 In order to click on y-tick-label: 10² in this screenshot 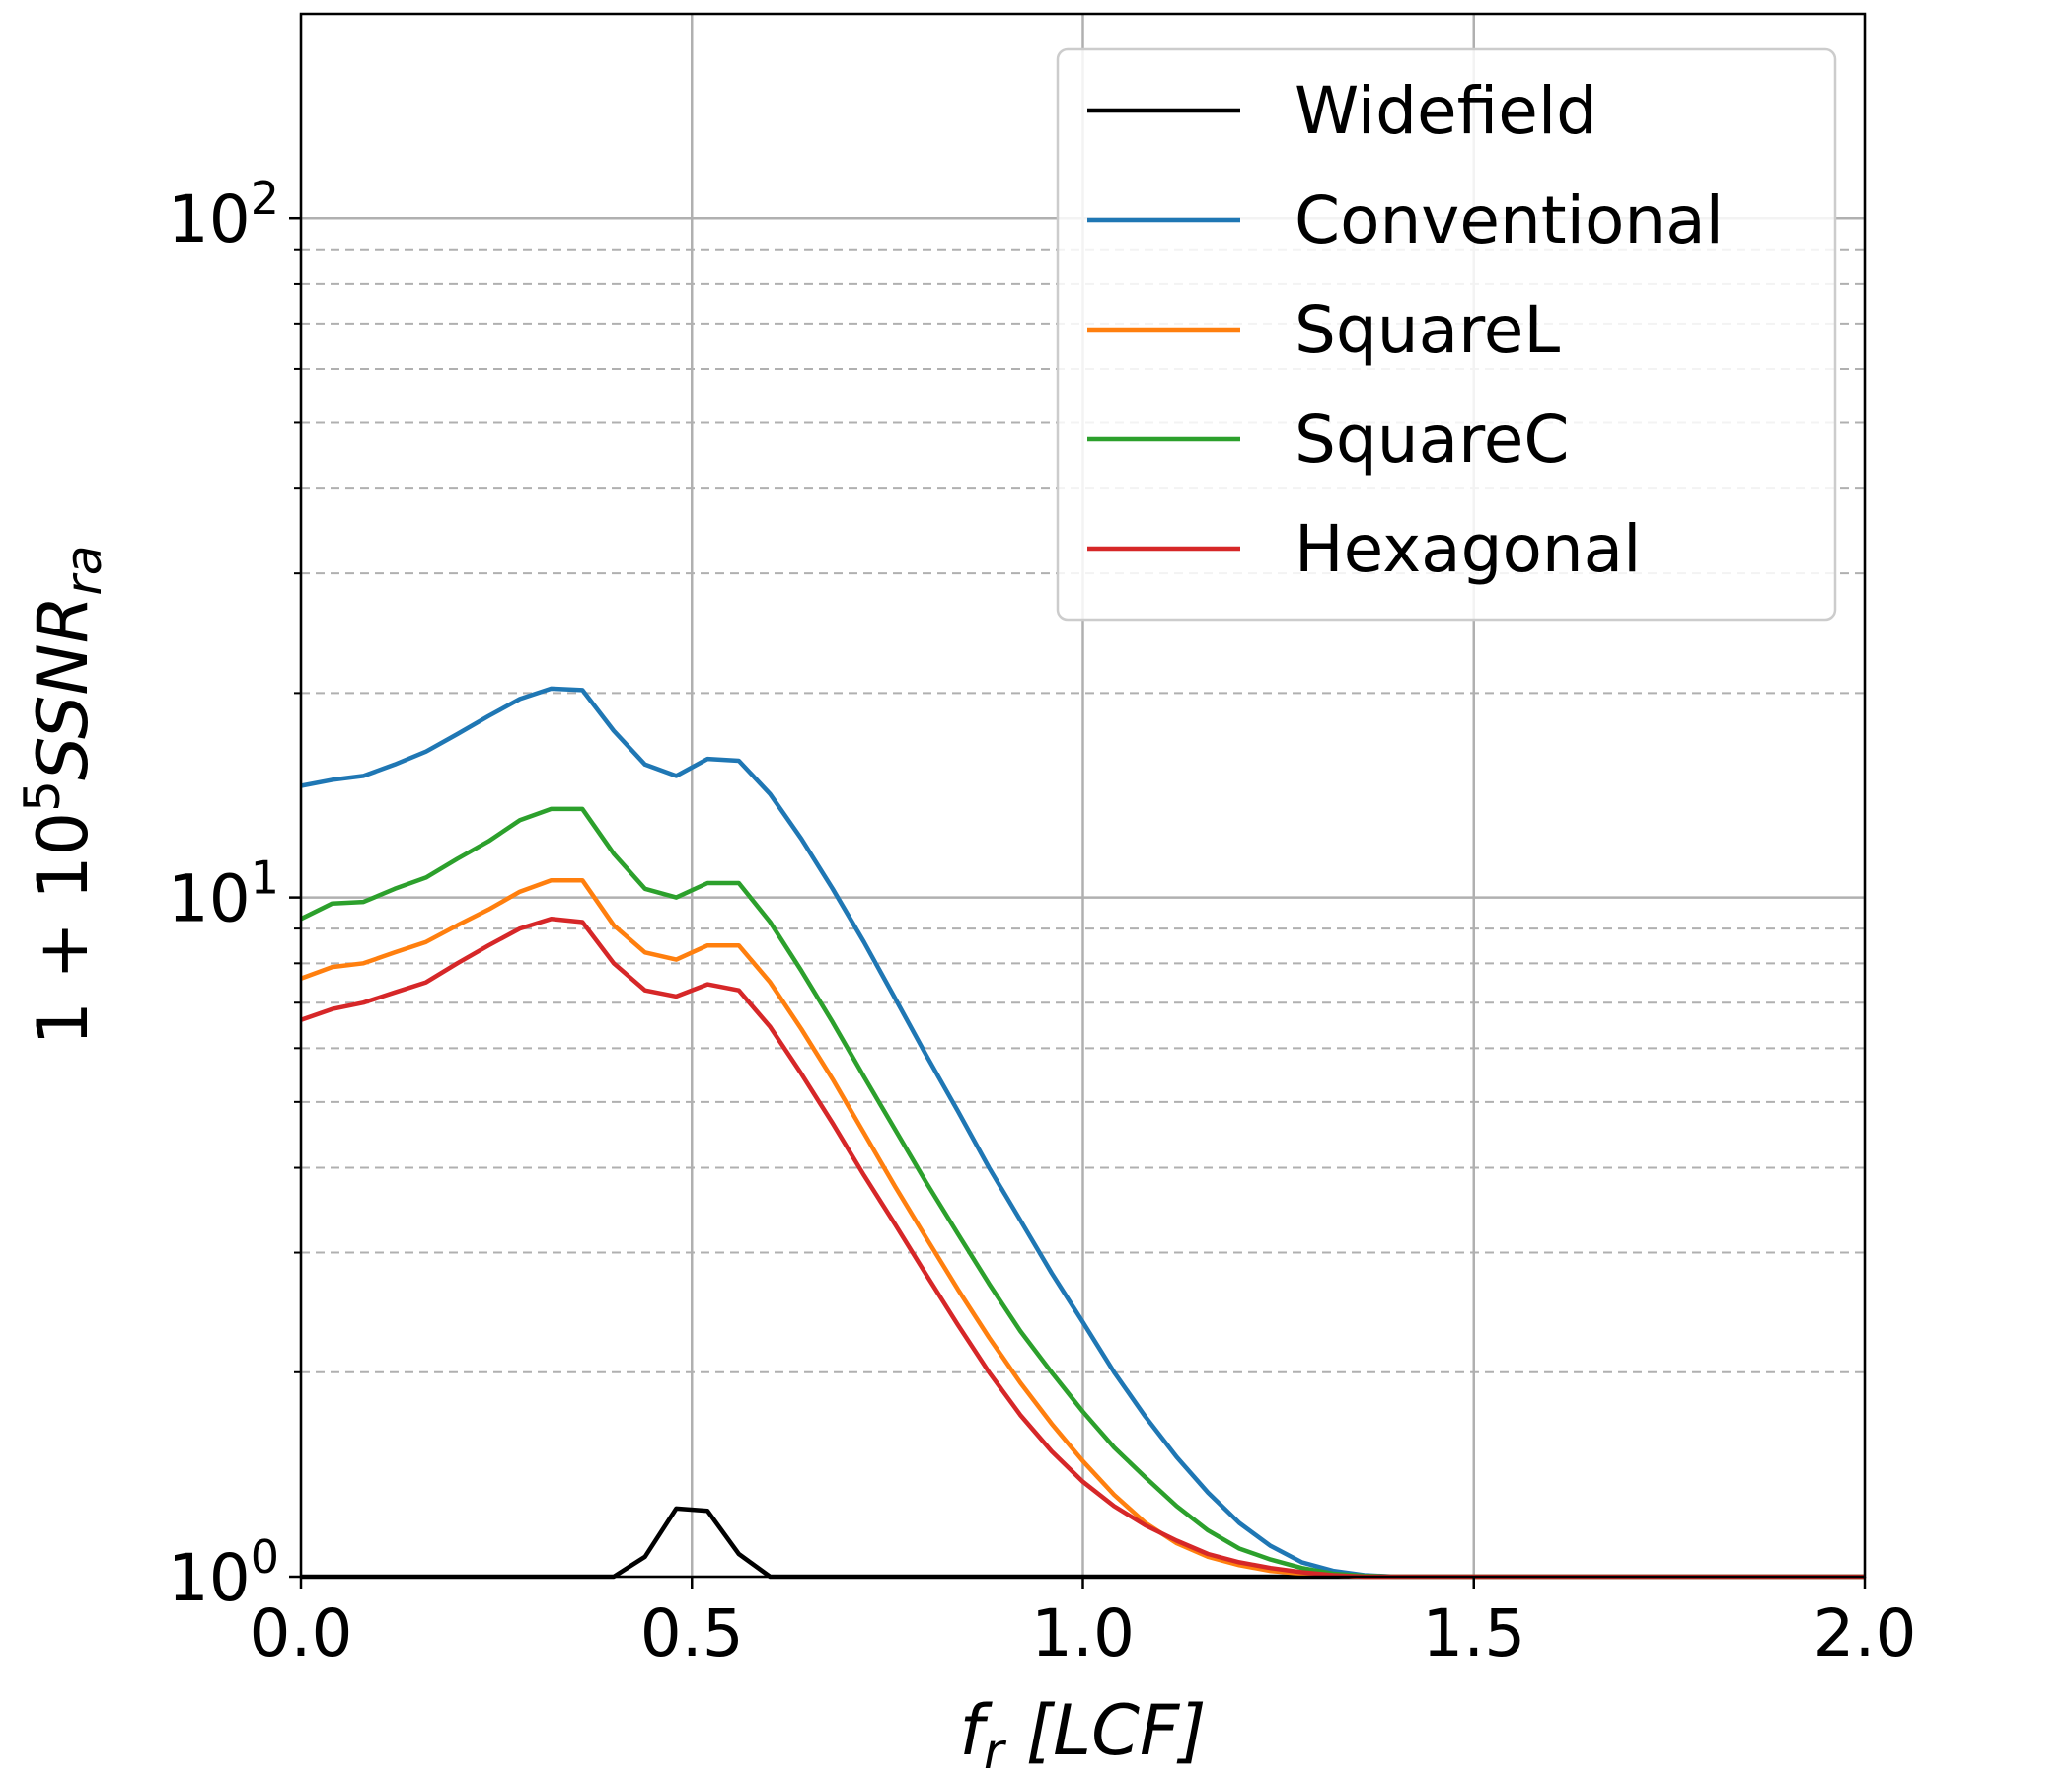, I will do `click(224, 215)`.